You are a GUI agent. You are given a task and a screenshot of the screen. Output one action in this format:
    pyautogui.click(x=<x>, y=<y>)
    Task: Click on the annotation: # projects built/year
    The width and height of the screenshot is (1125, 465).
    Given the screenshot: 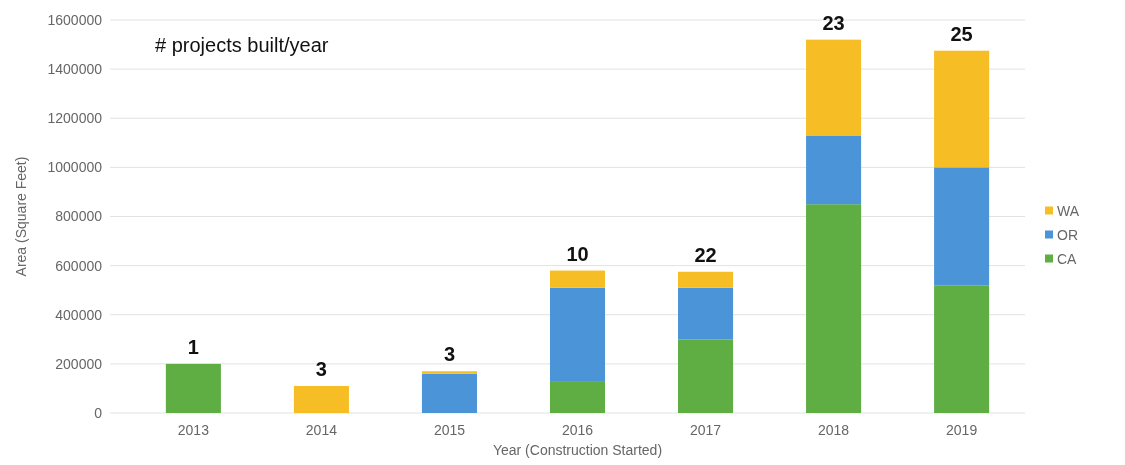 What is the action you would take?
    pyautogui.click(x=242, y=45)
    